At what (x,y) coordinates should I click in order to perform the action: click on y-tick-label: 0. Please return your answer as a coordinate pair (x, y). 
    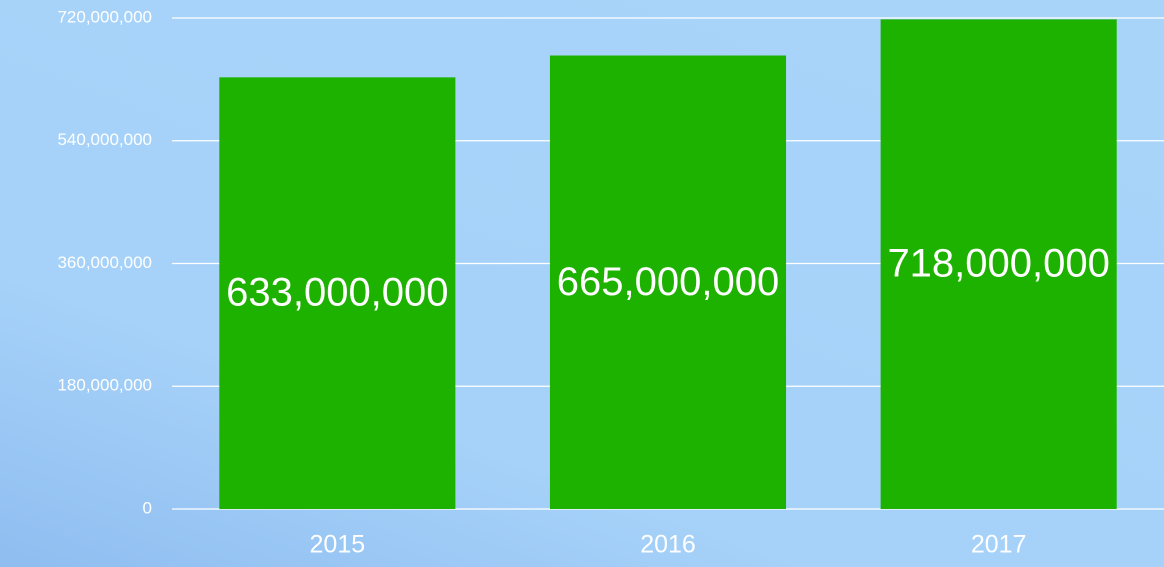
    Looking at the image, I should click on (147, 507).